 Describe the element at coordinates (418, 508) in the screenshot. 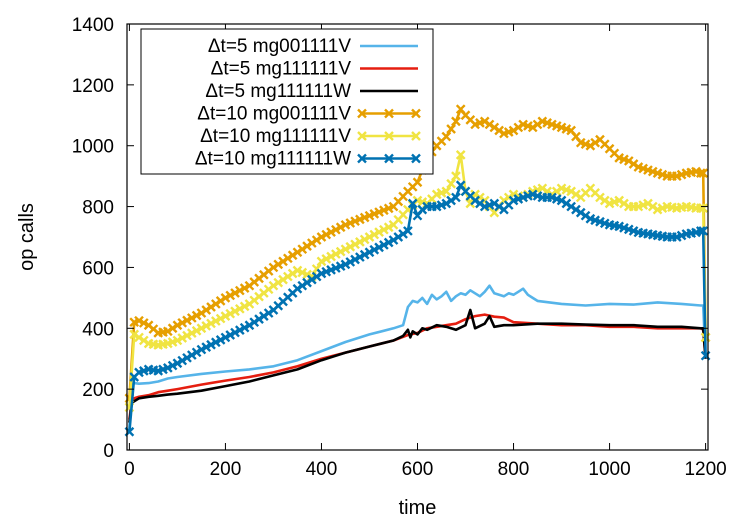

I see `x-axis-label: time` at that location.